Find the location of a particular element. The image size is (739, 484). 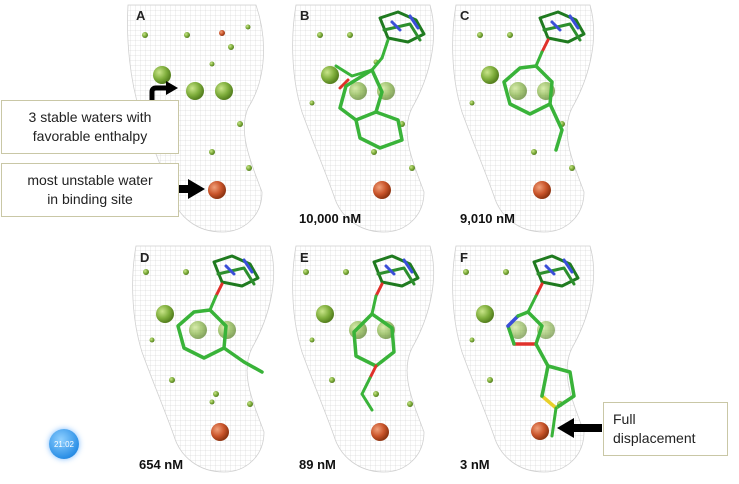

panel-letter-e: E is located at coordinates (304, 257).